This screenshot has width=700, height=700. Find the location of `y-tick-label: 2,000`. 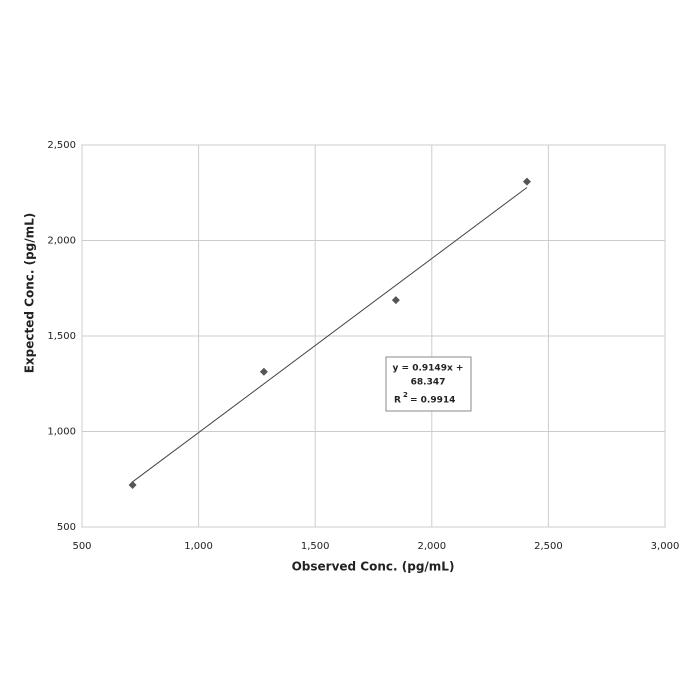

y-tick-label: 2,000 is located at coordinates (61, 241).